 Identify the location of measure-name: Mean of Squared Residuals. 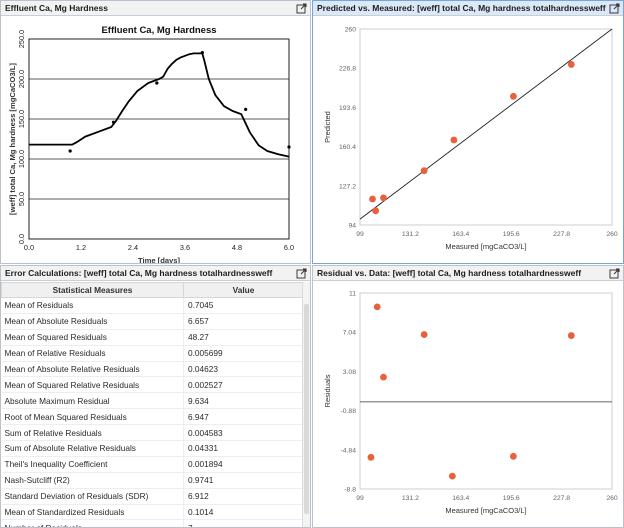
(92, 337).